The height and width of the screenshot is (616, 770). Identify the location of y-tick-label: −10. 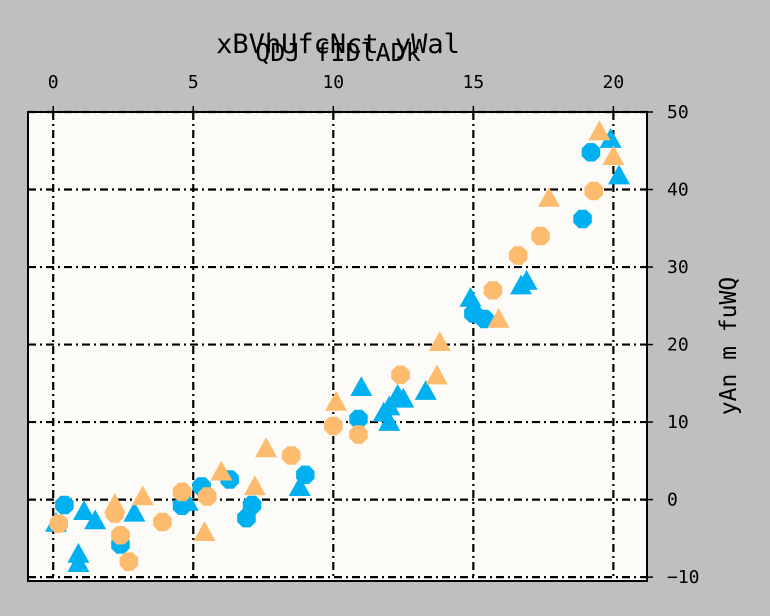
(683, 577).